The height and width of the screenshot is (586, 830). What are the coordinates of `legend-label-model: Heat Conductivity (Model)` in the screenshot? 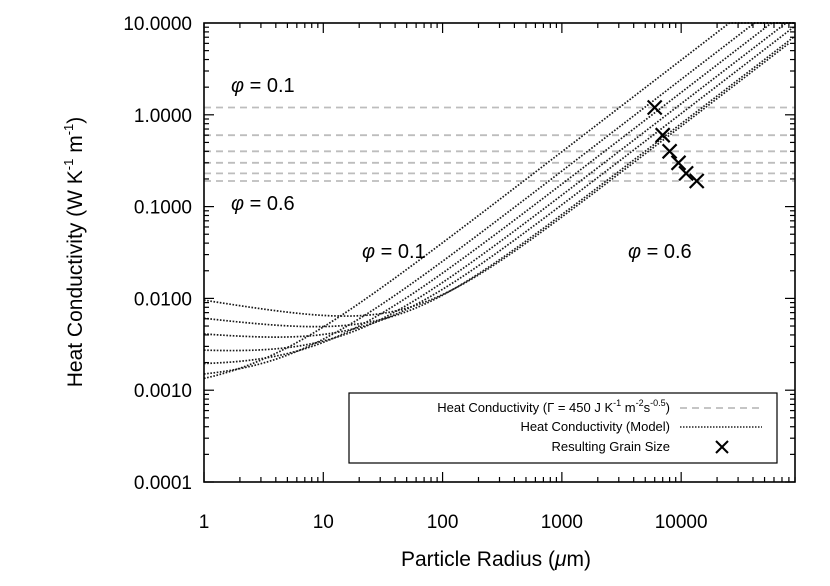 It's located at (595, 426).